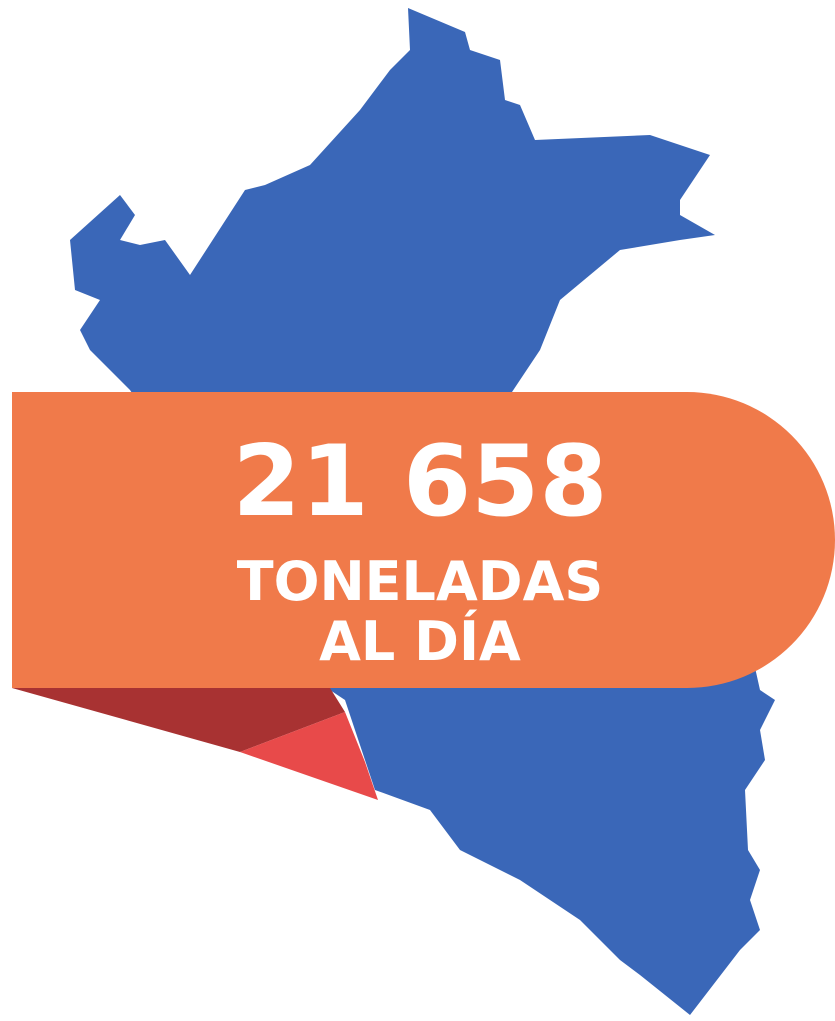 Image resolution: width=835 pixels, height=1021 pixels. Describe the element at coordinates (420, 641) in the screenshot. I see `unit-line: AL DÍA` at that location.